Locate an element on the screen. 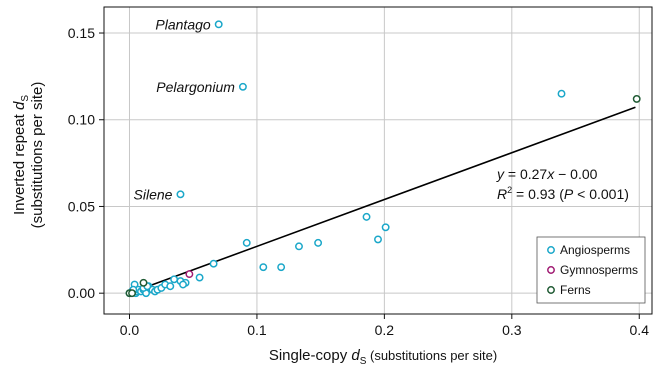 Image resolution: width=657 pixels, height=369 pixels. legend-marker-angiosperms is located at coordinates (551, 250).